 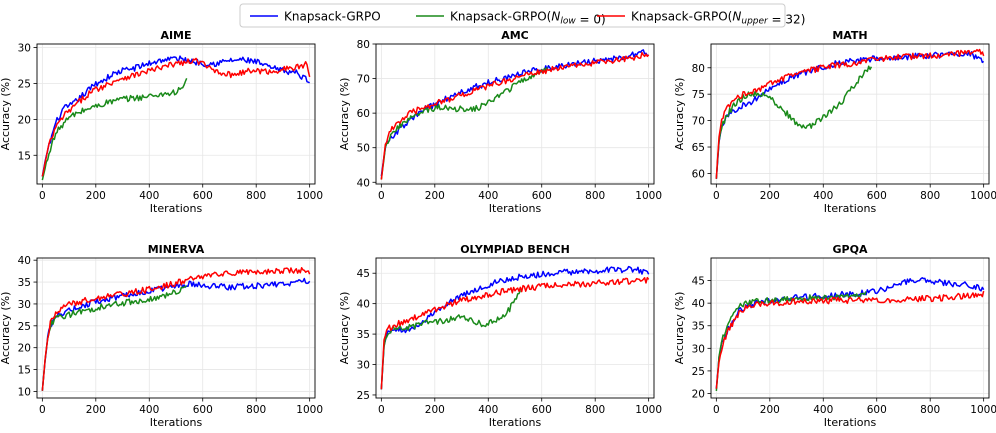 What do you see at coordinates (515, 35) in the screenshot?
I see `chart-title: AMC` at bounding box center [515, 35].